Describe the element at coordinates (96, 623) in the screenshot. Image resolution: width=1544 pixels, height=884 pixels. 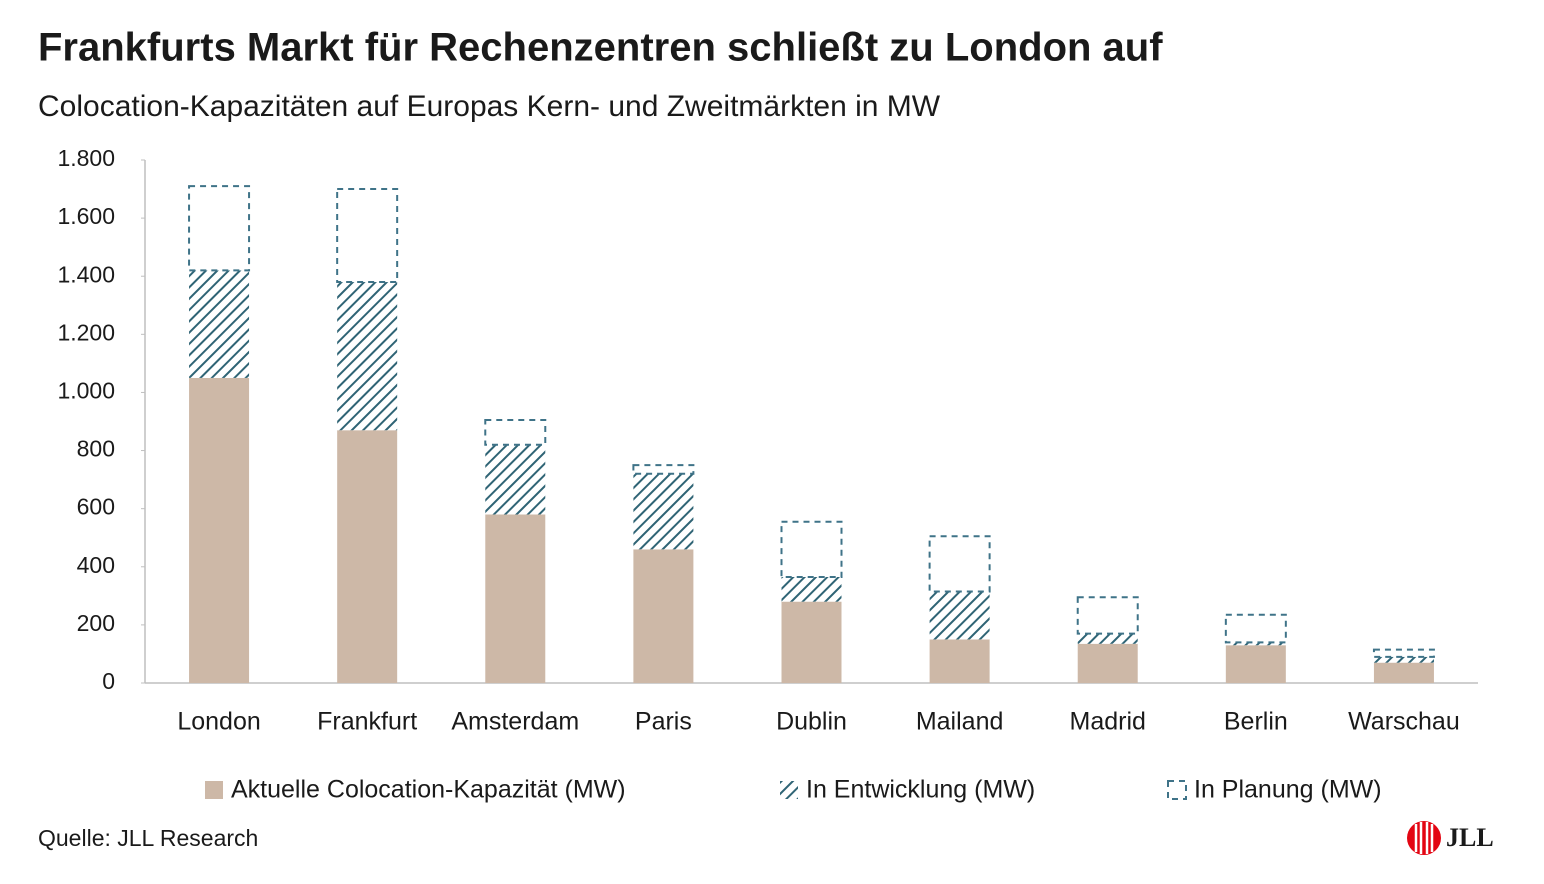
I see `y-tick-label: 200` at that location.